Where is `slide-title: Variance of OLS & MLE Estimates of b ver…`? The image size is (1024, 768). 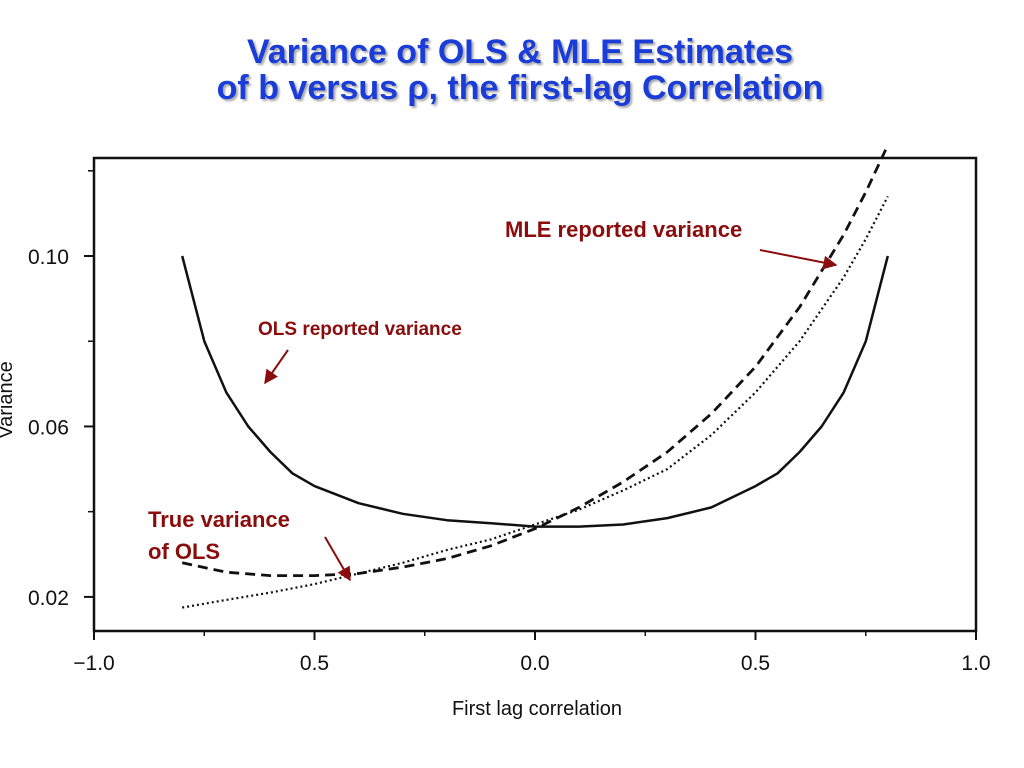
slide-title: Variance of OLS & MLE Estimates of b ver… is located at coordinates (512, 70).